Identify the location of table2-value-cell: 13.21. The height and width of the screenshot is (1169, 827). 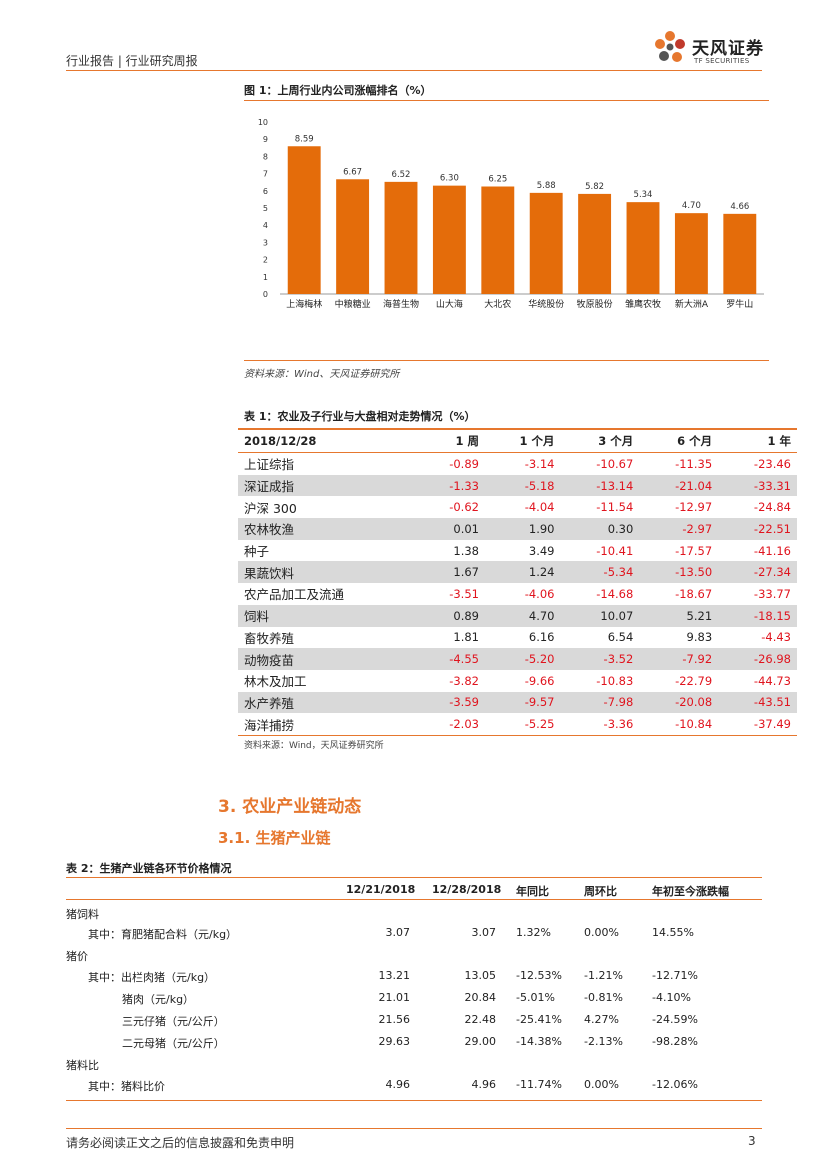
(394, 975).